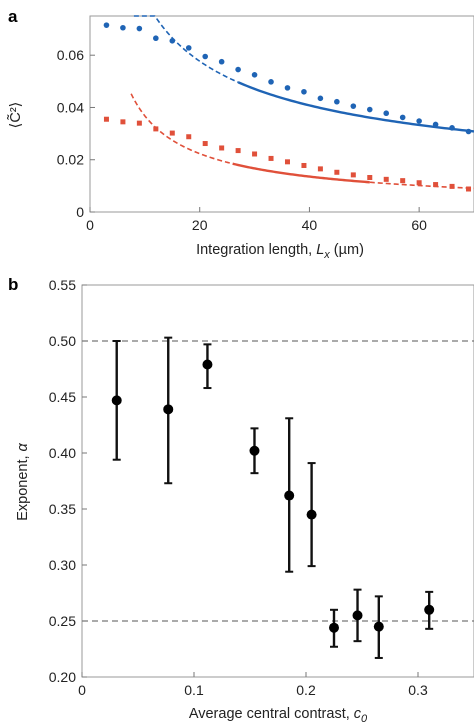 The height and width of the screenshot is (722, 474). I want to click on panel-a-xtick-label: 40, so click(310, 225).